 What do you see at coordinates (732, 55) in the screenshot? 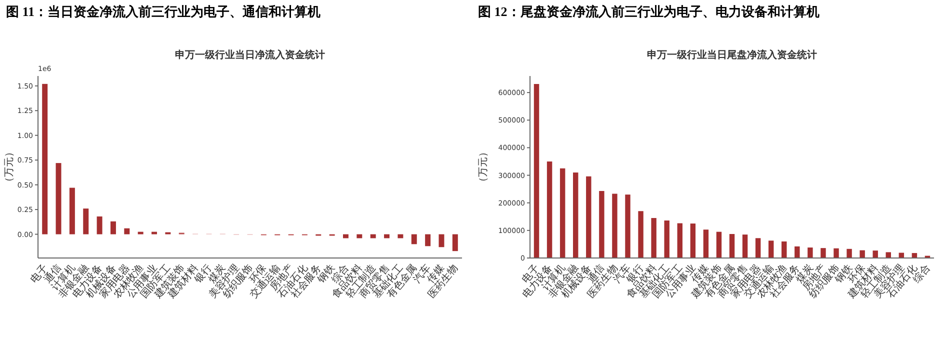
I see `chart-subtitle: 申万一级行业当日尾盘净流入资金统计` at bounding box center [732, 55].